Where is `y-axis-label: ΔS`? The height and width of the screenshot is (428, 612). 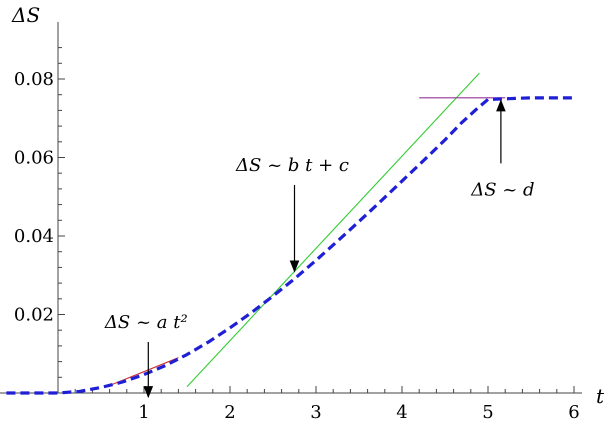
y-axis-label: ΔS is located at coordinates (25, 15).